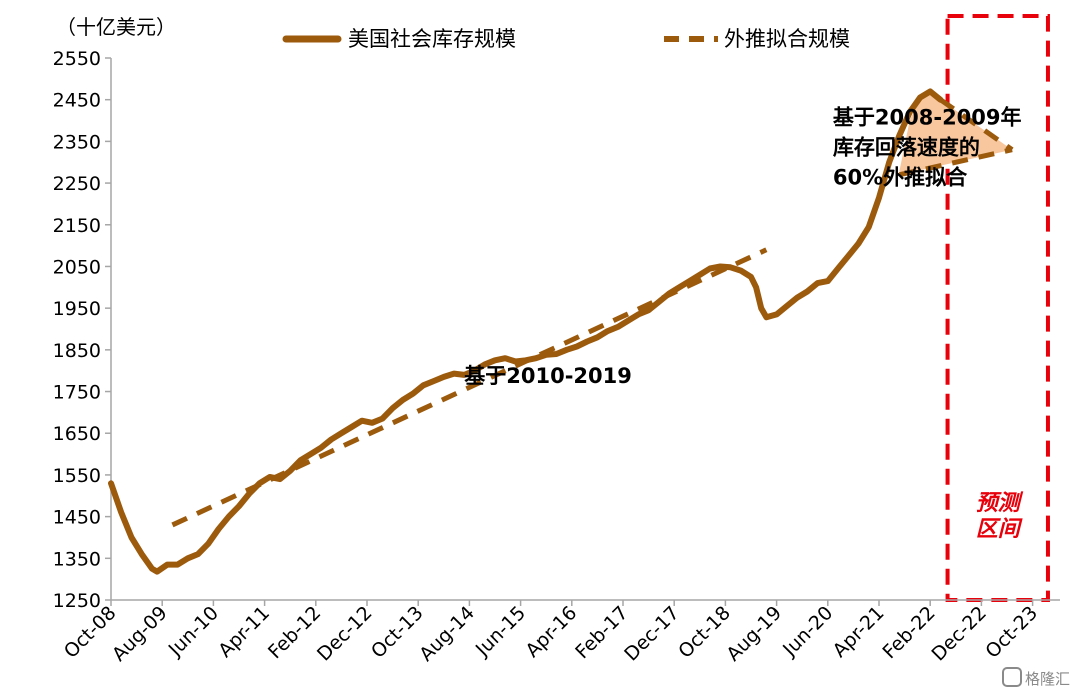 Image resolution: width=1080 pixels, height=694 pixels. I want to click on y-tick-label: 1450, so click(77, 518).